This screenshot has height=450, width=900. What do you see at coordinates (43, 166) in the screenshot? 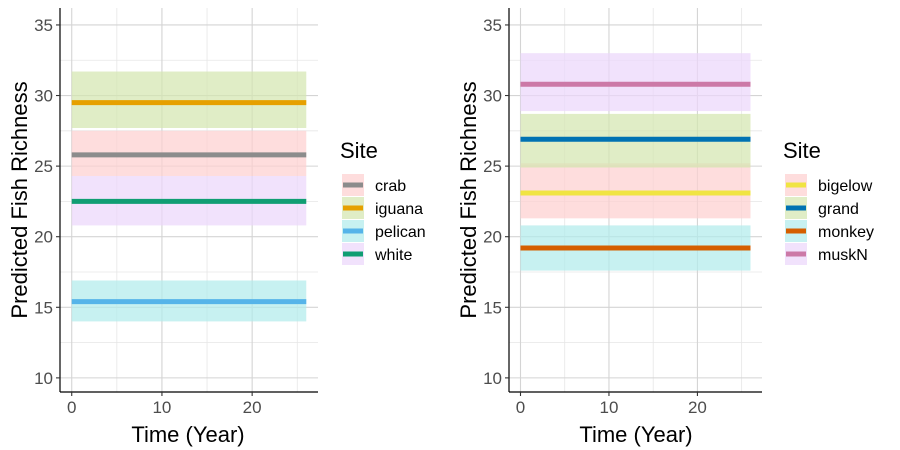
I see `left-y-tick-label: 25` at bounding box center [43, 166].